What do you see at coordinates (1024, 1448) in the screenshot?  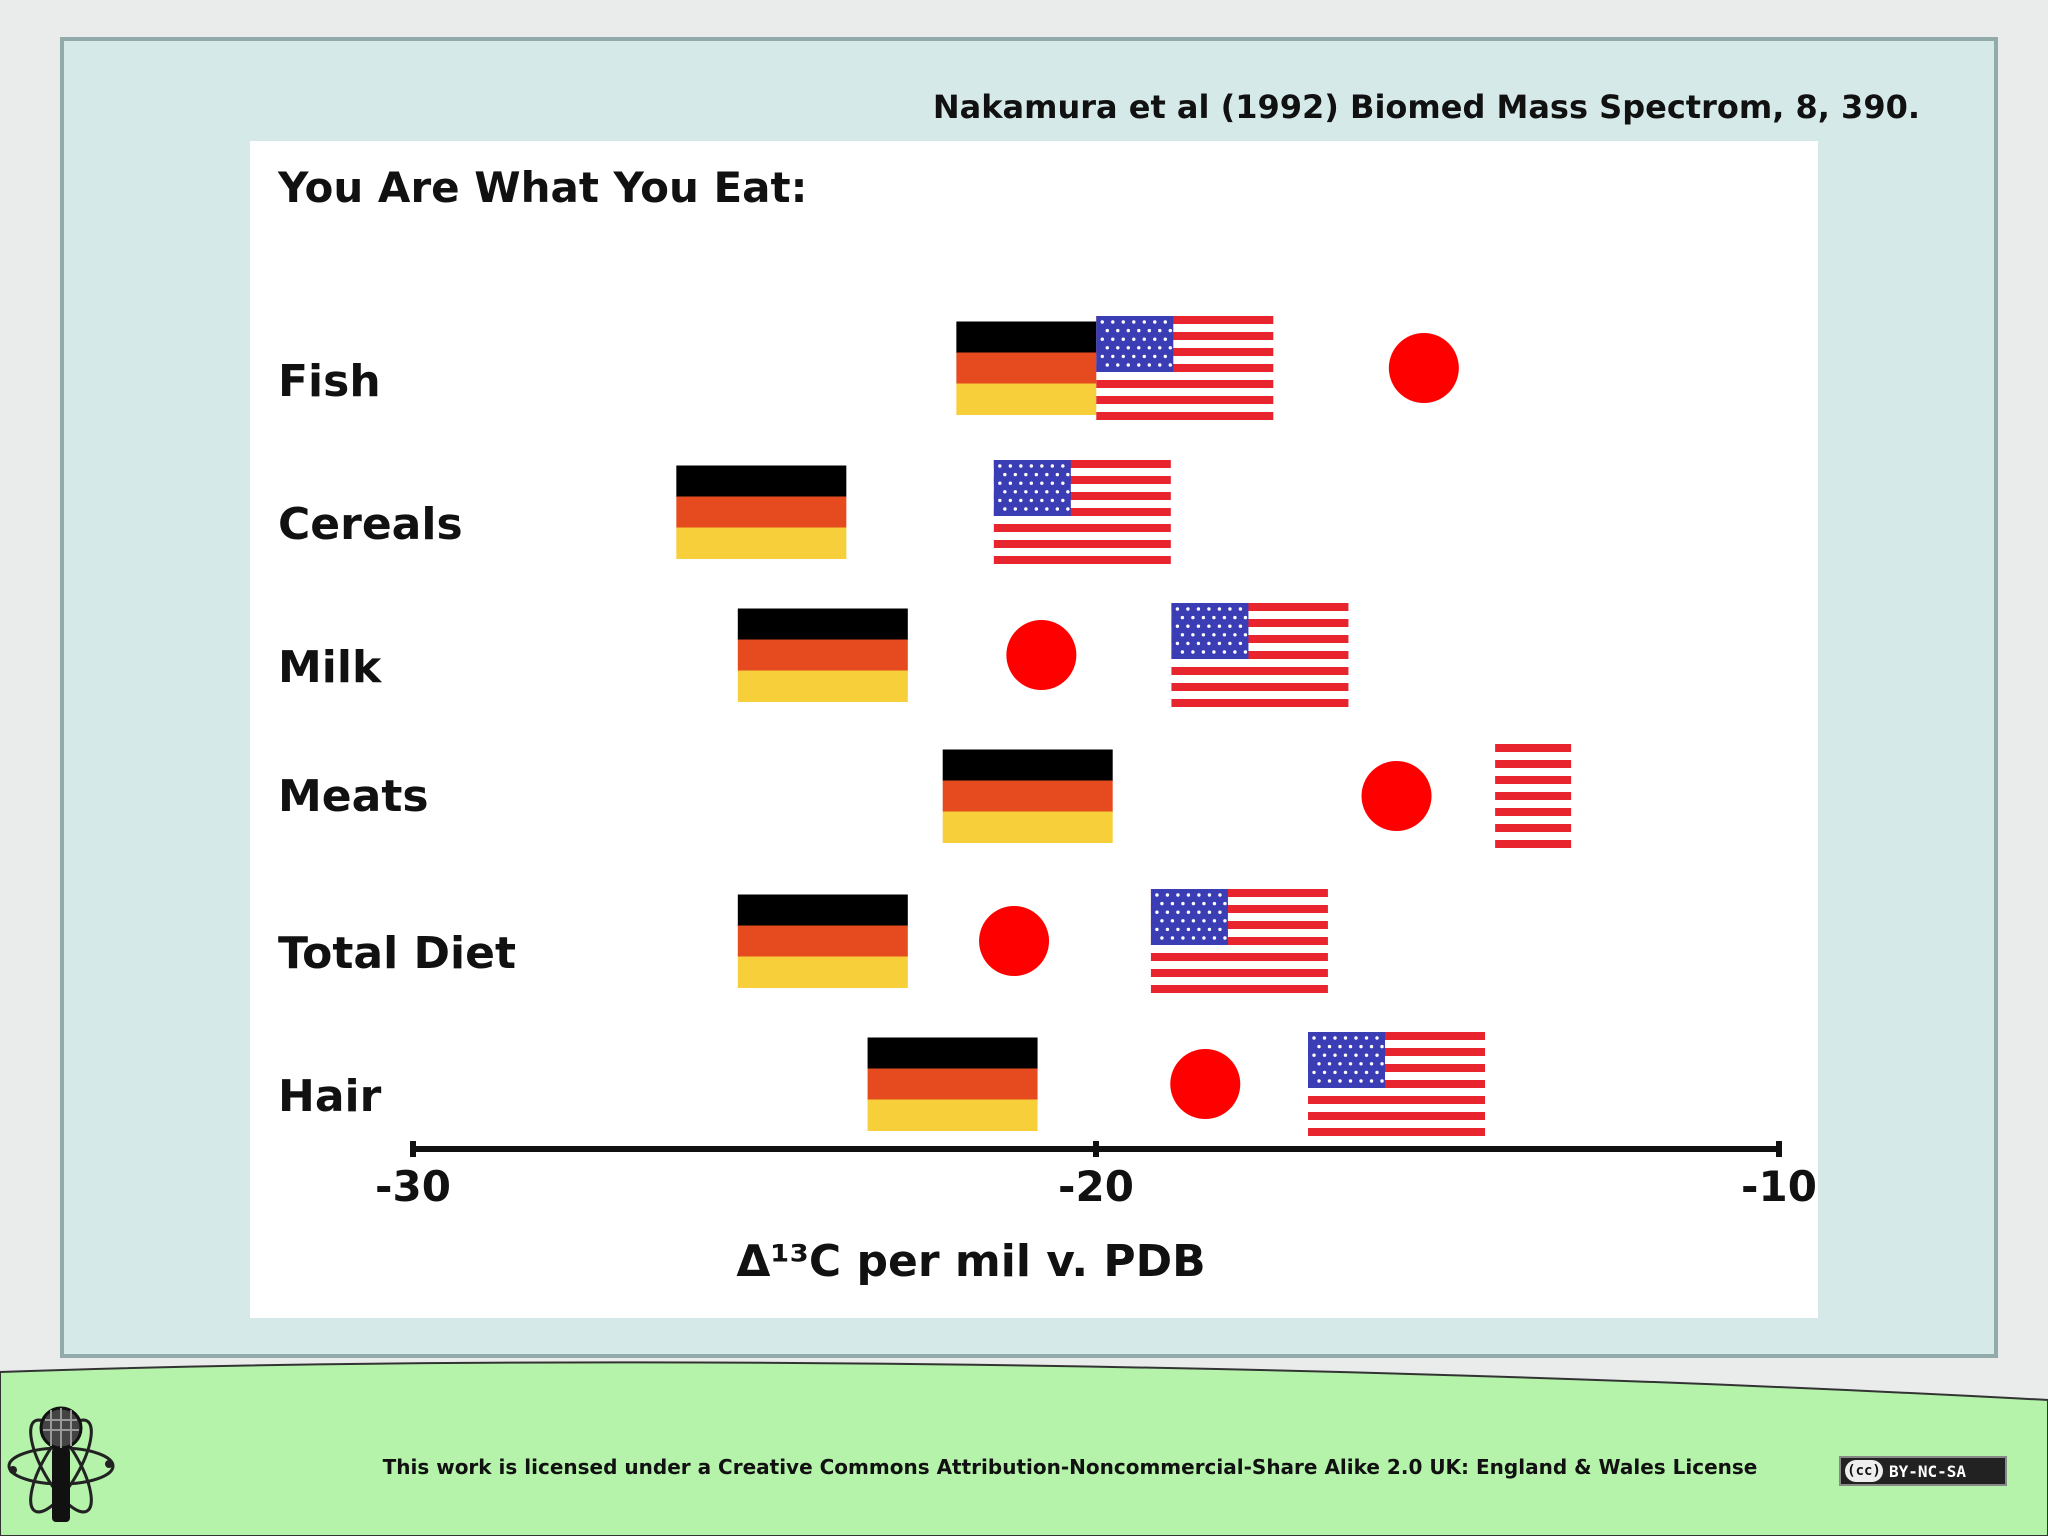 I see `footer-band` at bounding box center [1024, 1448].